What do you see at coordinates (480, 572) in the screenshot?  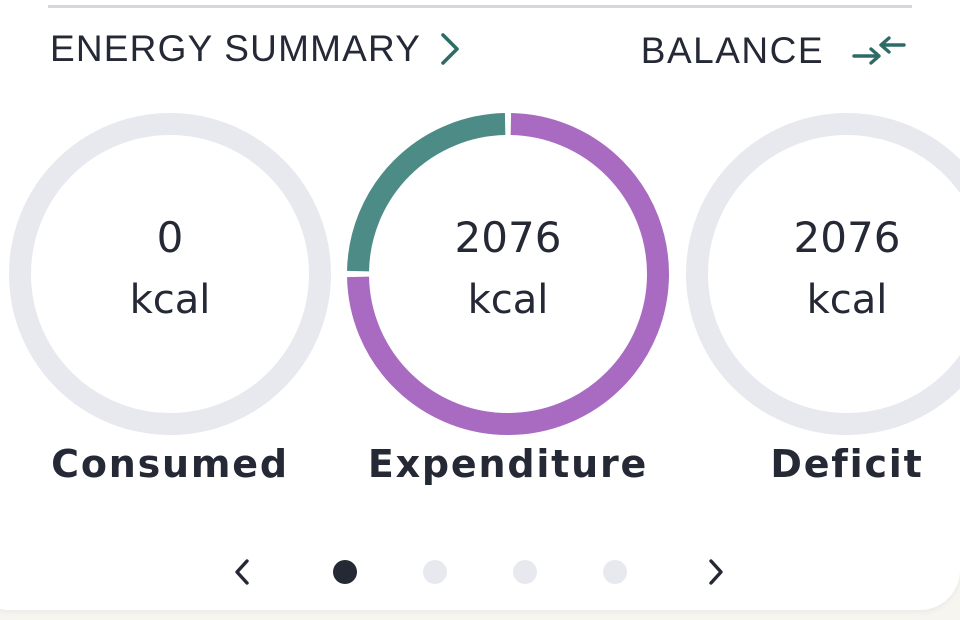 I see `carousel-pager` at bounding box center [480, 572].